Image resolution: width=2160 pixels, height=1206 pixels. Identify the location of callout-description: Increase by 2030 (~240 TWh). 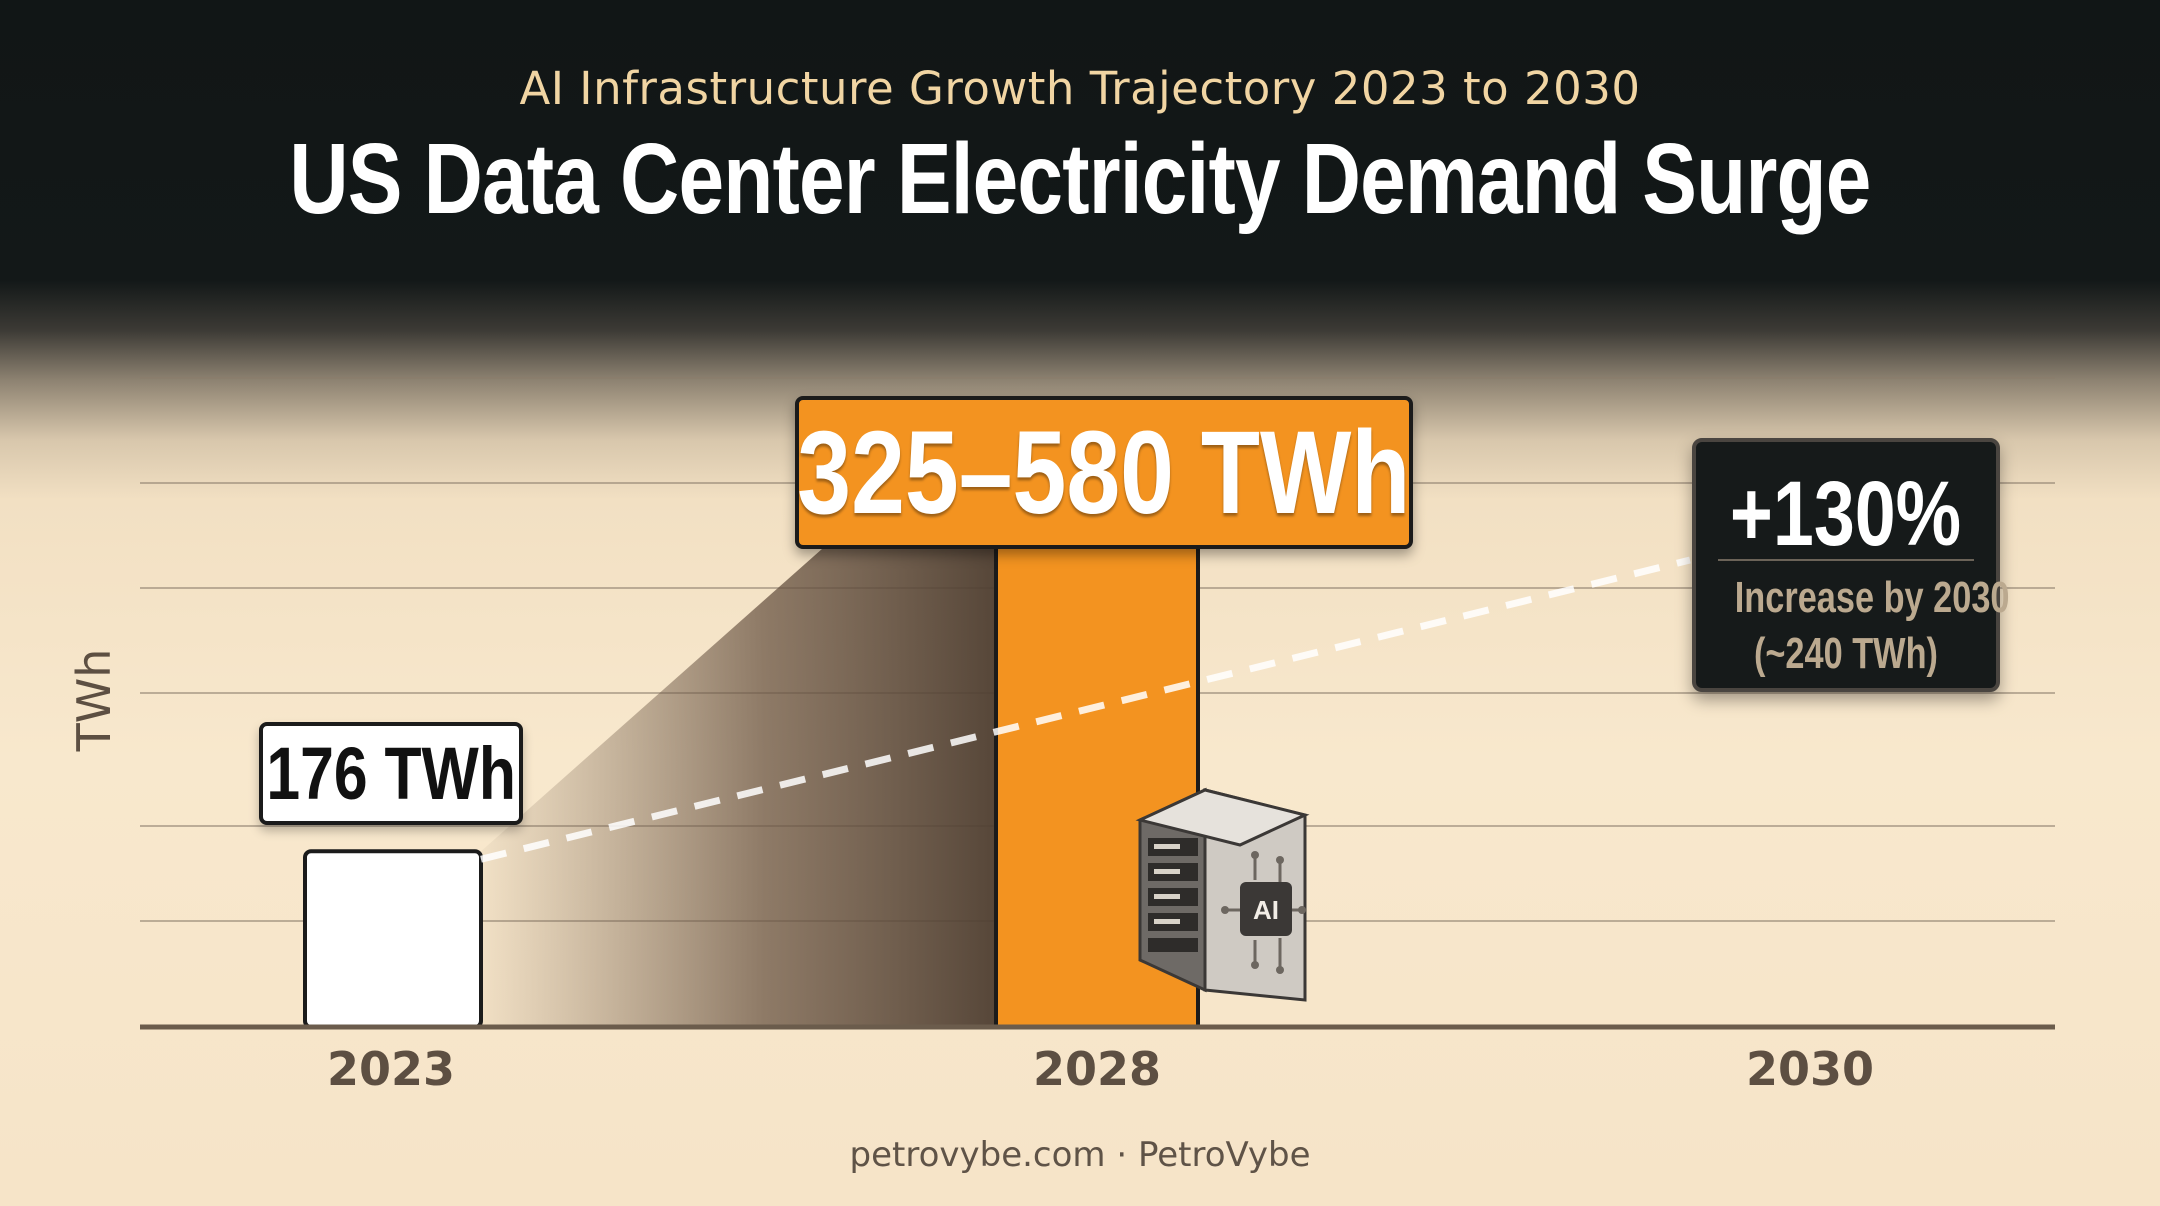
(1872, 625).